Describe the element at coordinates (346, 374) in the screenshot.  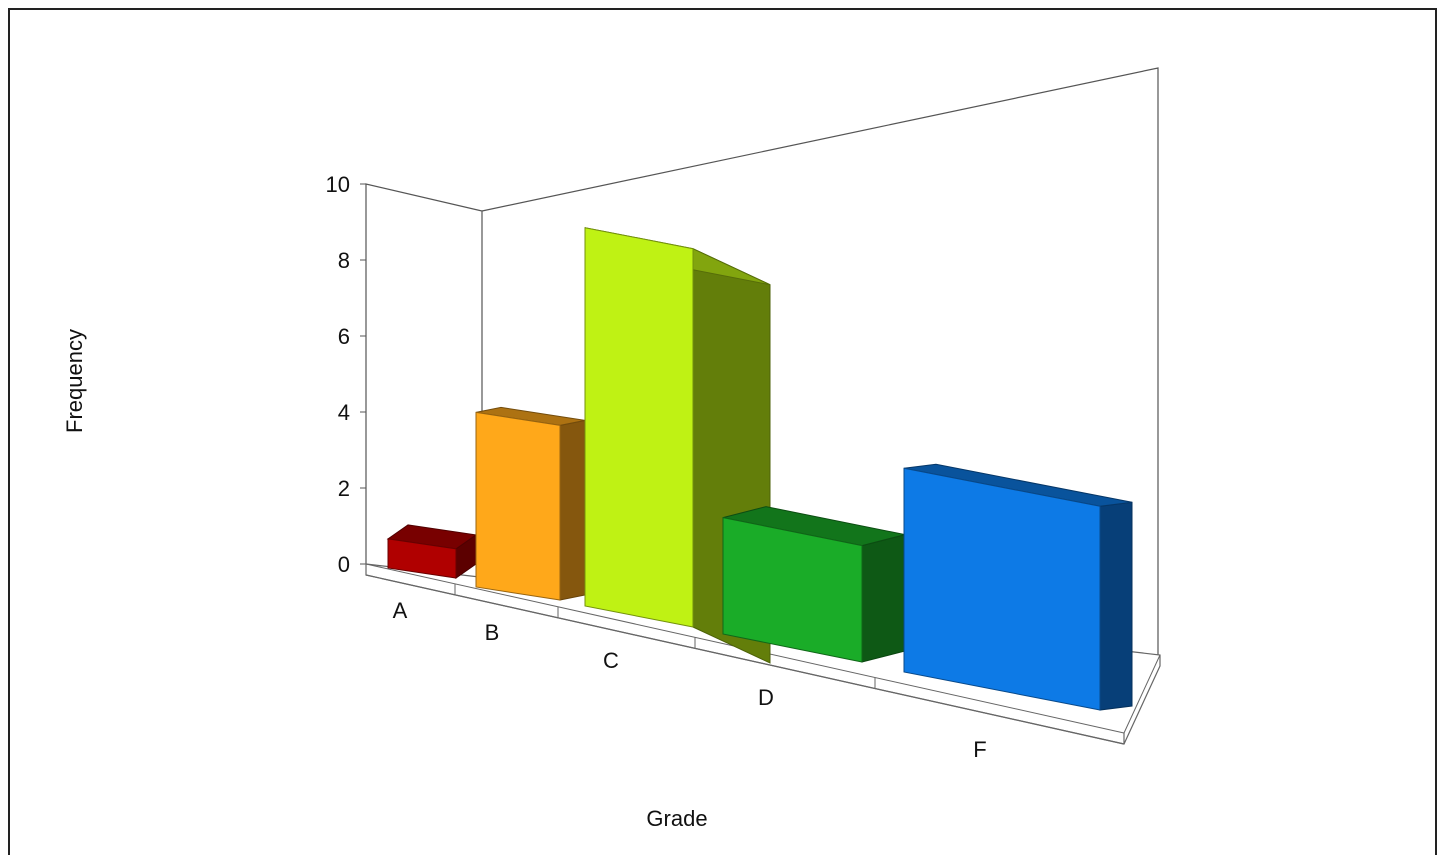
I see `y-axis-ticks: 0 2 4 6 8 10` at that location.